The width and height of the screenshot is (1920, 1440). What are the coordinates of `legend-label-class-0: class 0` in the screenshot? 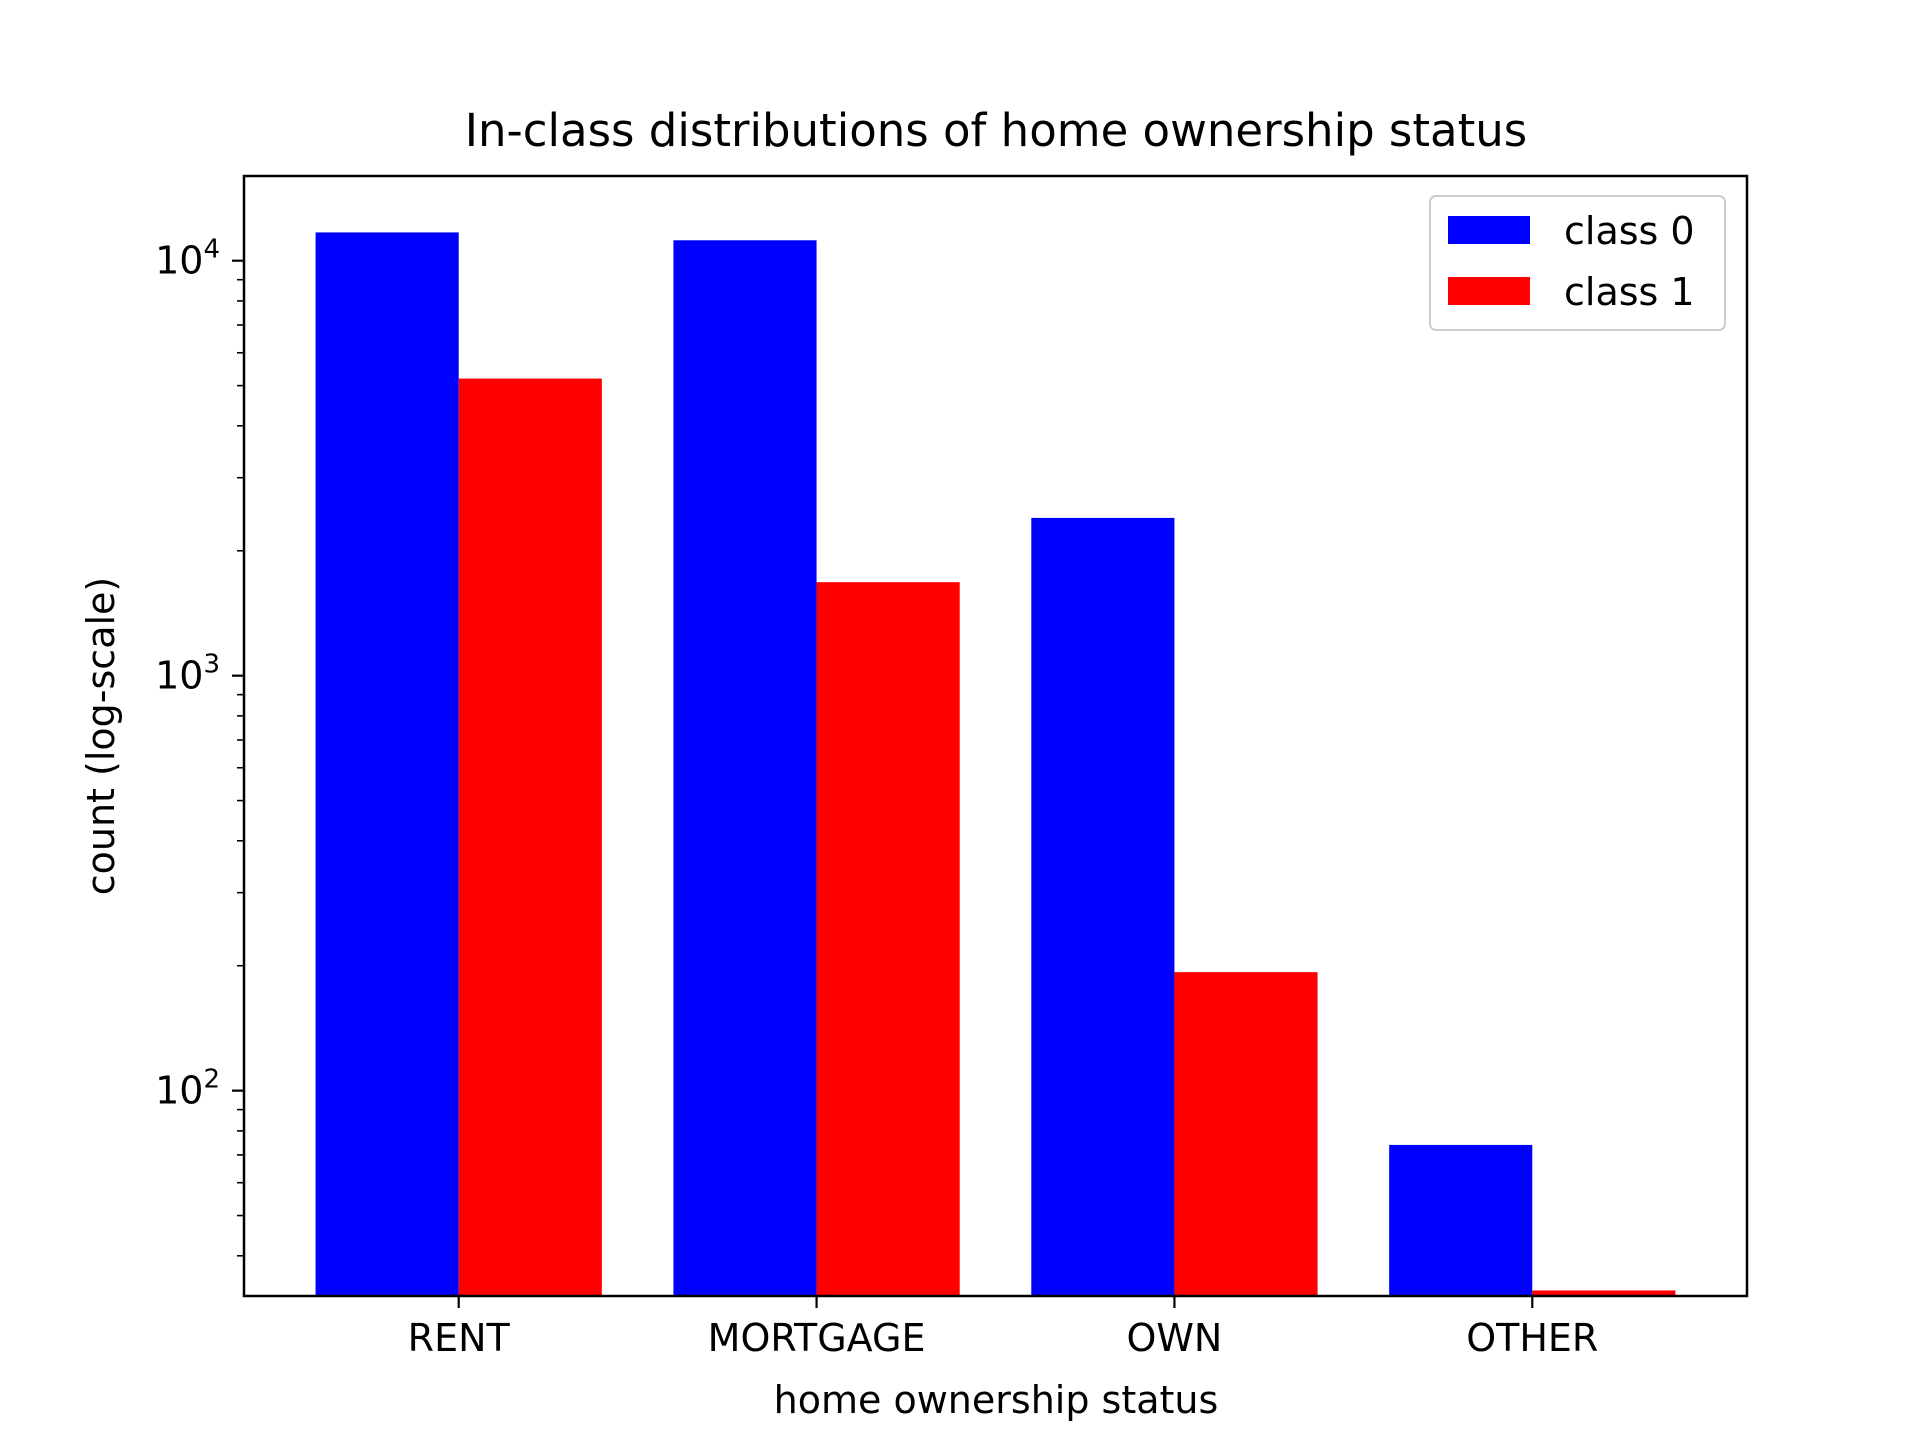 It's located at (1629, 231).